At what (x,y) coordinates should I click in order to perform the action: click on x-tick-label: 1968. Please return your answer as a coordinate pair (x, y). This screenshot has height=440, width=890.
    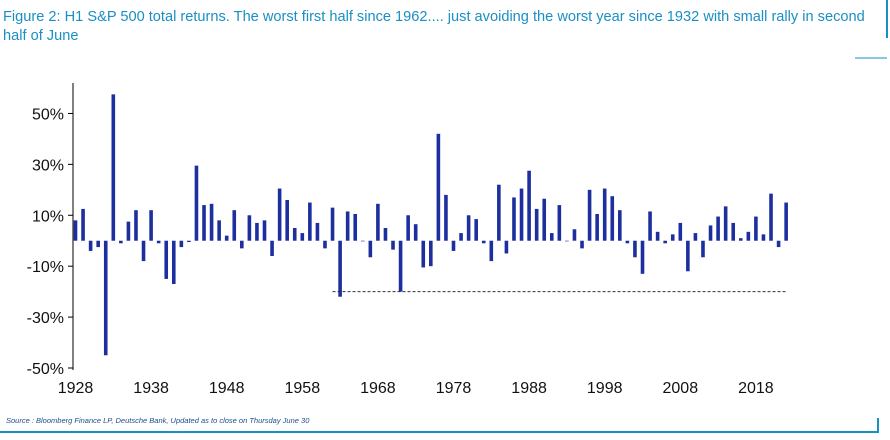
    Looking at the image, I should click on (378, 388).